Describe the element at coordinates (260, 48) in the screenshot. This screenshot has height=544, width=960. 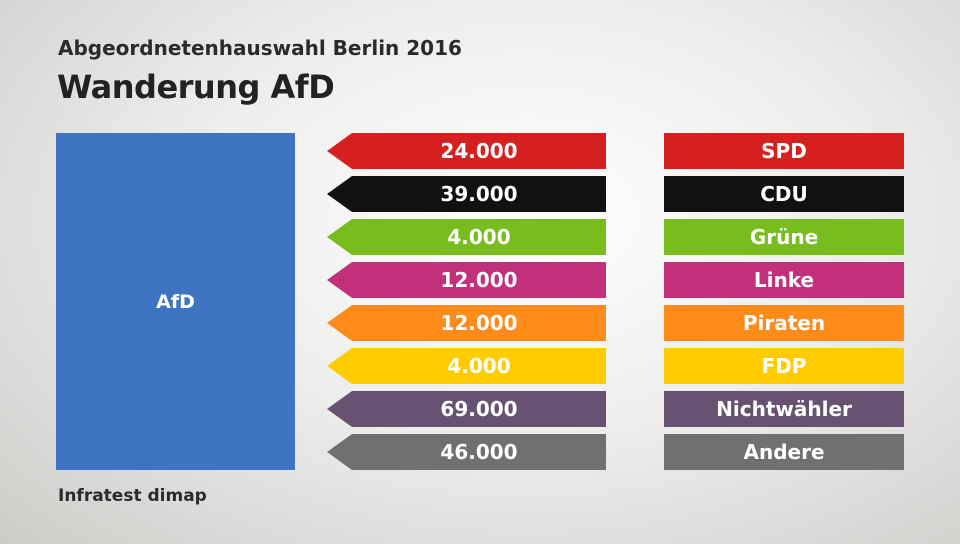
I see `chart-subtitle: Abgeordnetenhauswahl Berlin 2016` at that location.